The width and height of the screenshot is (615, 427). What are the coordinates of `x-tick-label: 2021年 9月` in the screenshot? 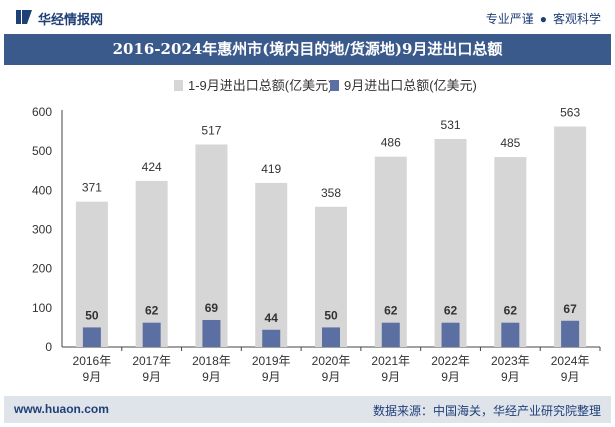 It's located at (390, 369).